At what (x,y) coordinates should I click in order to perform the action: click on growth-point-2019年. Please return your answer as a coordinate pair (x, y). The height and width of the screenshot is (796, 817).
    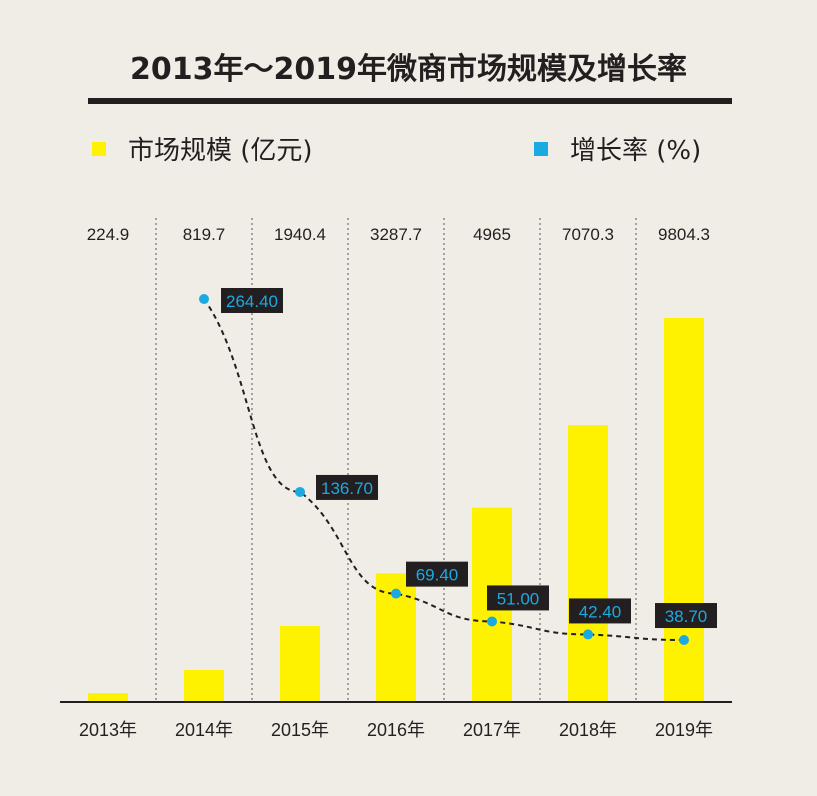
    Looking at the image, I should click on (684, 640).